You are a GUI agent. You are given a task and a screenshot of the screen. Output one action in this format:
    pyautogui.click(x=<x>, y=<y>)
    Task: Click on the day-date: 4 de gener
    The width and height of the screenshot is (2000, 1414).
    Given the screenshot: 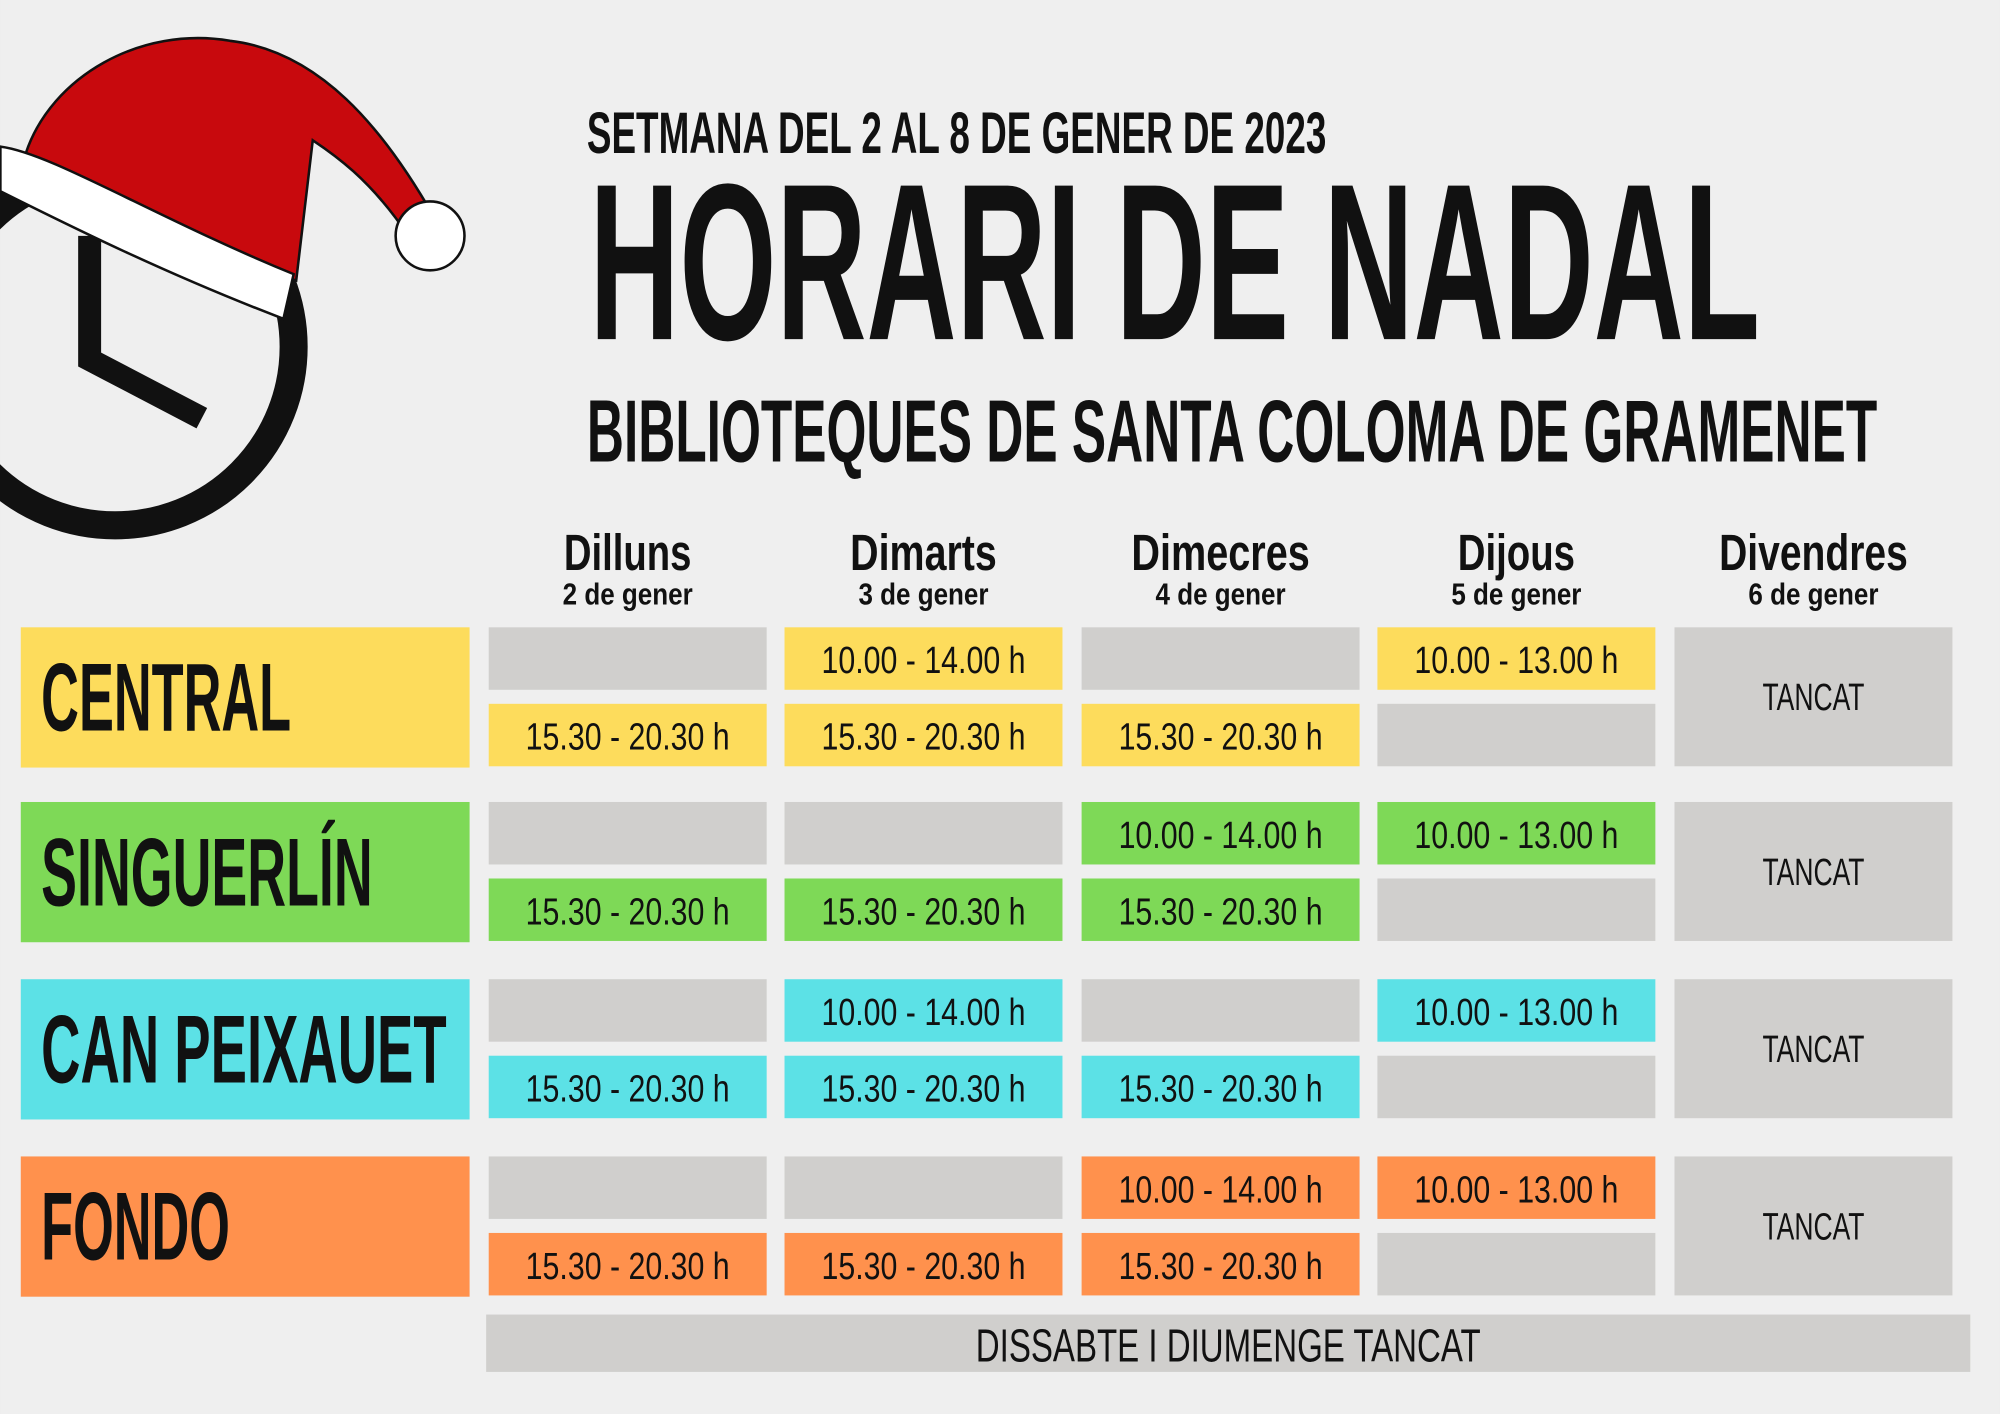 What is the action you would take?
    pyautogui.click(x=1221, y=594)
    